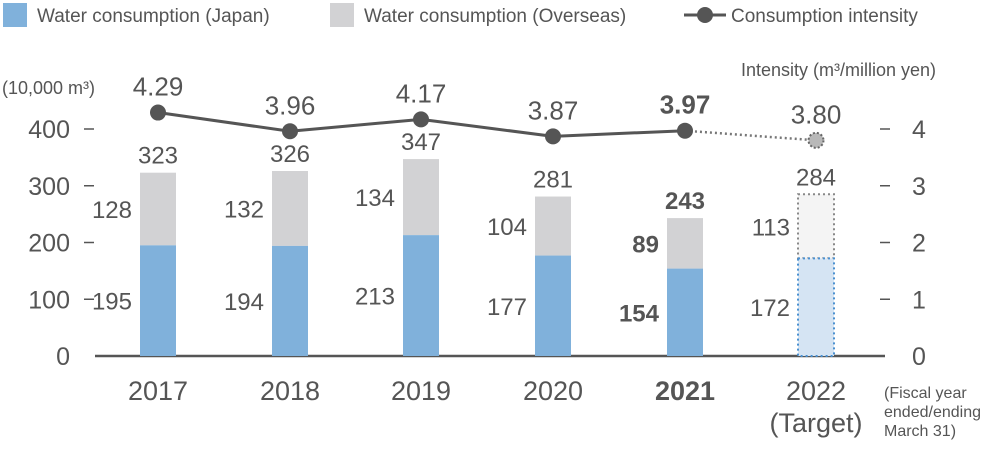  Describe the element at coordinates (553, 110) in the screenshot. I see `intensity-label: 3.87` at that location.